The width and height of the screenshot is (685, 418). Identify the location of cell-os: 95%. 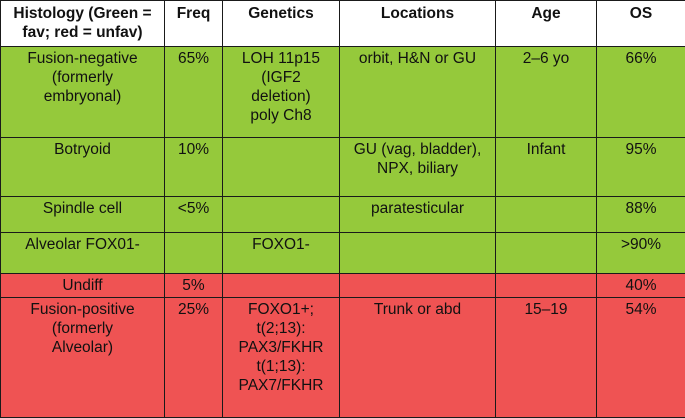
(640, 167).